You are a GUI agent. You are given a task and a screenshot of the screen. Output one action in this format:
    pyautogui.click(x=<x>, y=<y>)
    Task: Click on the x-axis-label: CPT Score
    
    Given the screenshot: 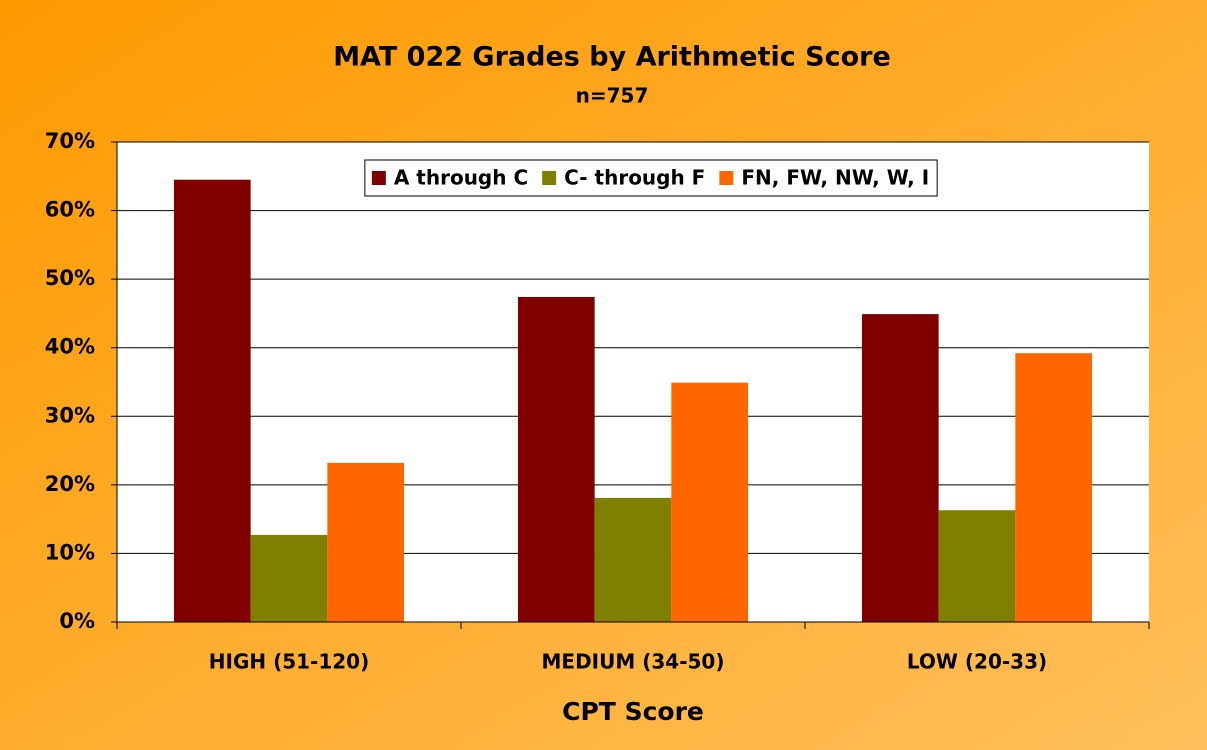 What is the action you would take?
    pyautogui.click(x=633, y=711)
    